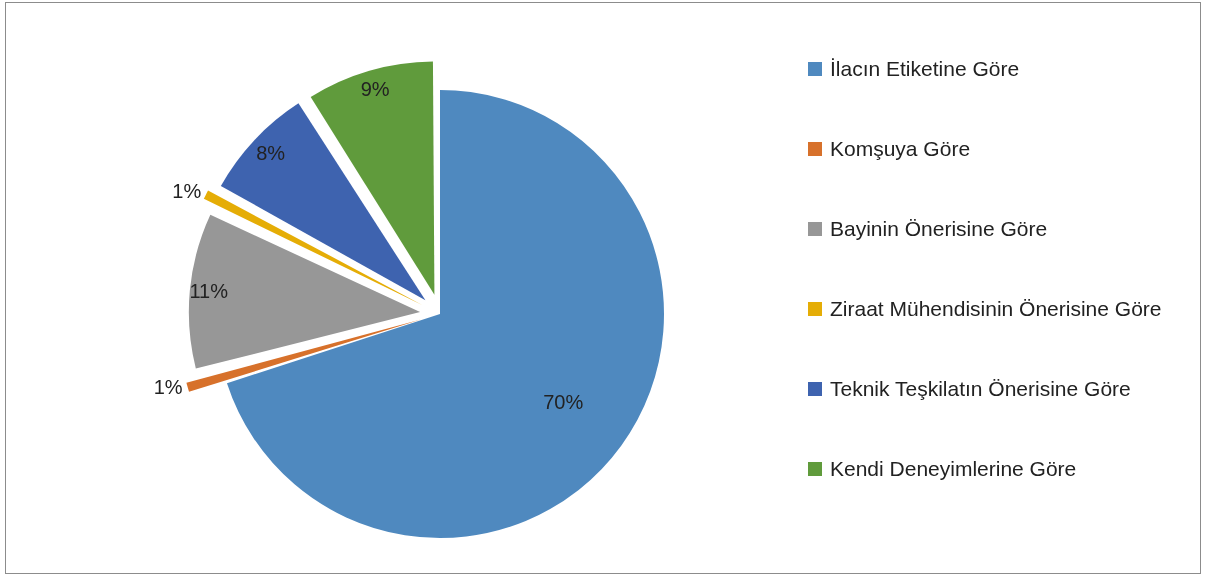  What do you see at coordinates (996, 309) in the screenshot?
I see `legend-label: Ziraat Mühendisinin Önerisine Göre` at bounding box center [996, 309].